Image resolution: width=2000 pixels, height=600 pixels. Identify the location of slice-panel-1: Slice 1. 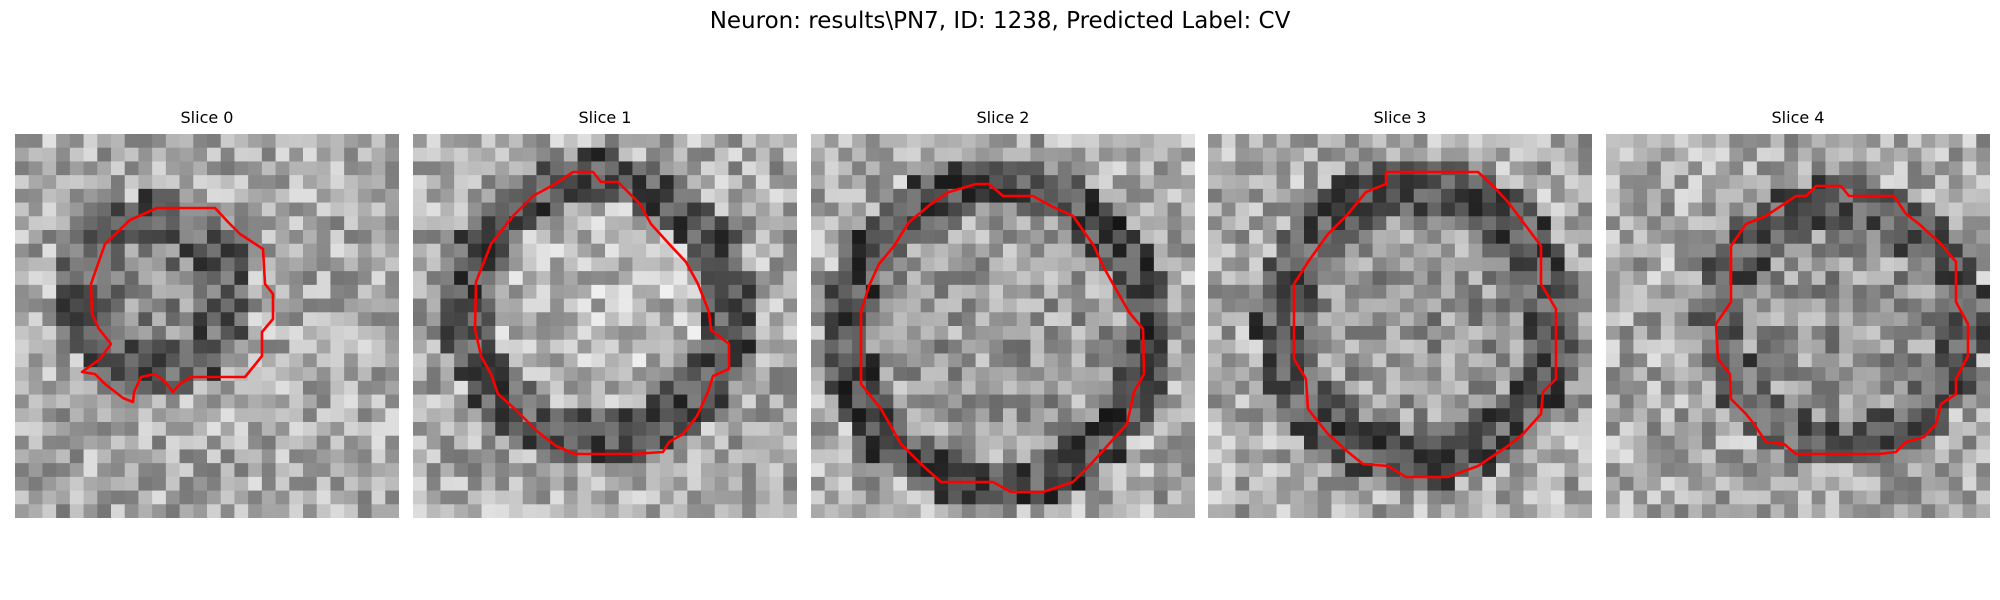
(605, 313).